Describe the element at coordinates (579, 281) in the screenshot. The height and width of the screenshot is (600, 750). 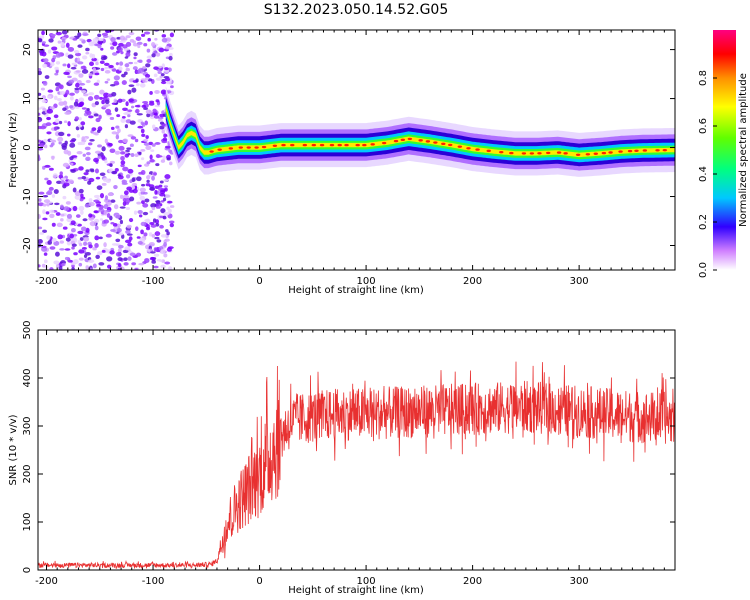
I see `spectrogram-x-tick-label: 300` at that location.